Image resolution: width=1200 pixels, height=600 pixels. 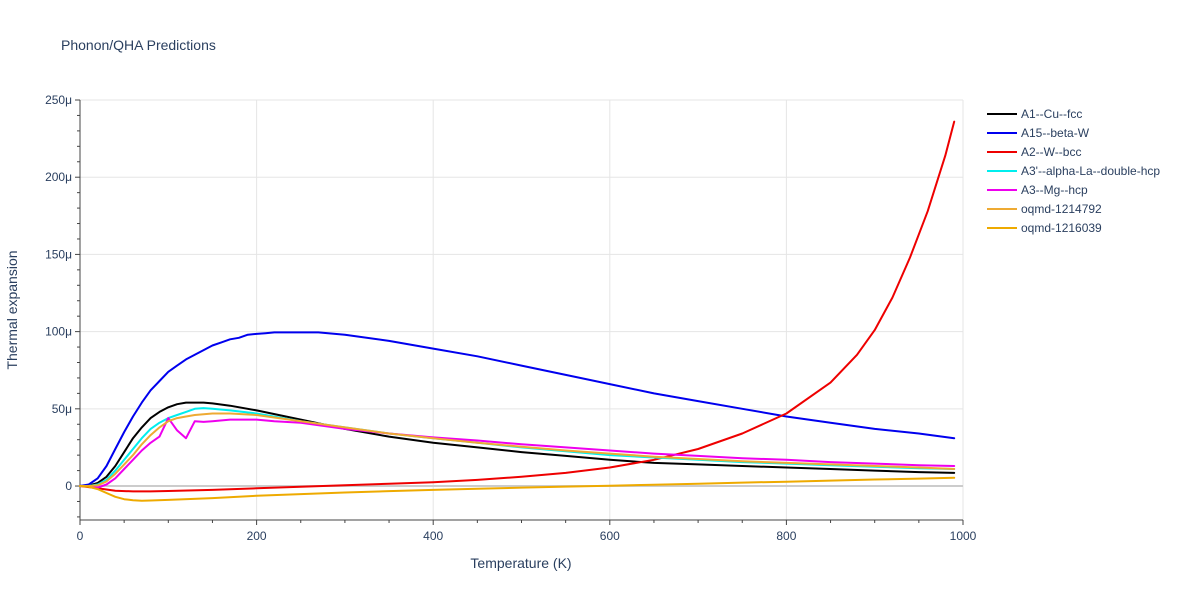 What do you see at coordinates (520, 563) in the screenshot?
I see `x-axis-title: Temperature (K)` at bounding box center [520, 563].